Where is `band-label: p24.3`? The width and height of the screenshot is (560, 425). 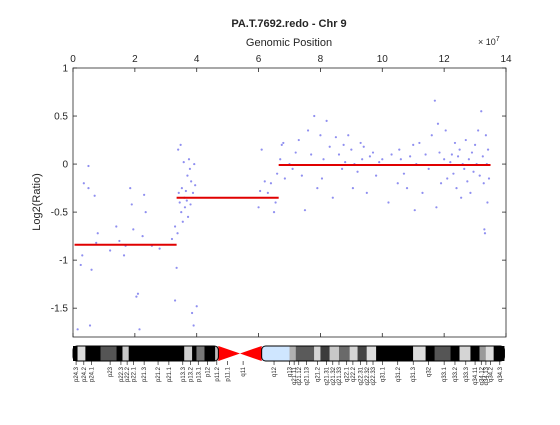
band-label: p24.3 is located at coordinates (77, 374).